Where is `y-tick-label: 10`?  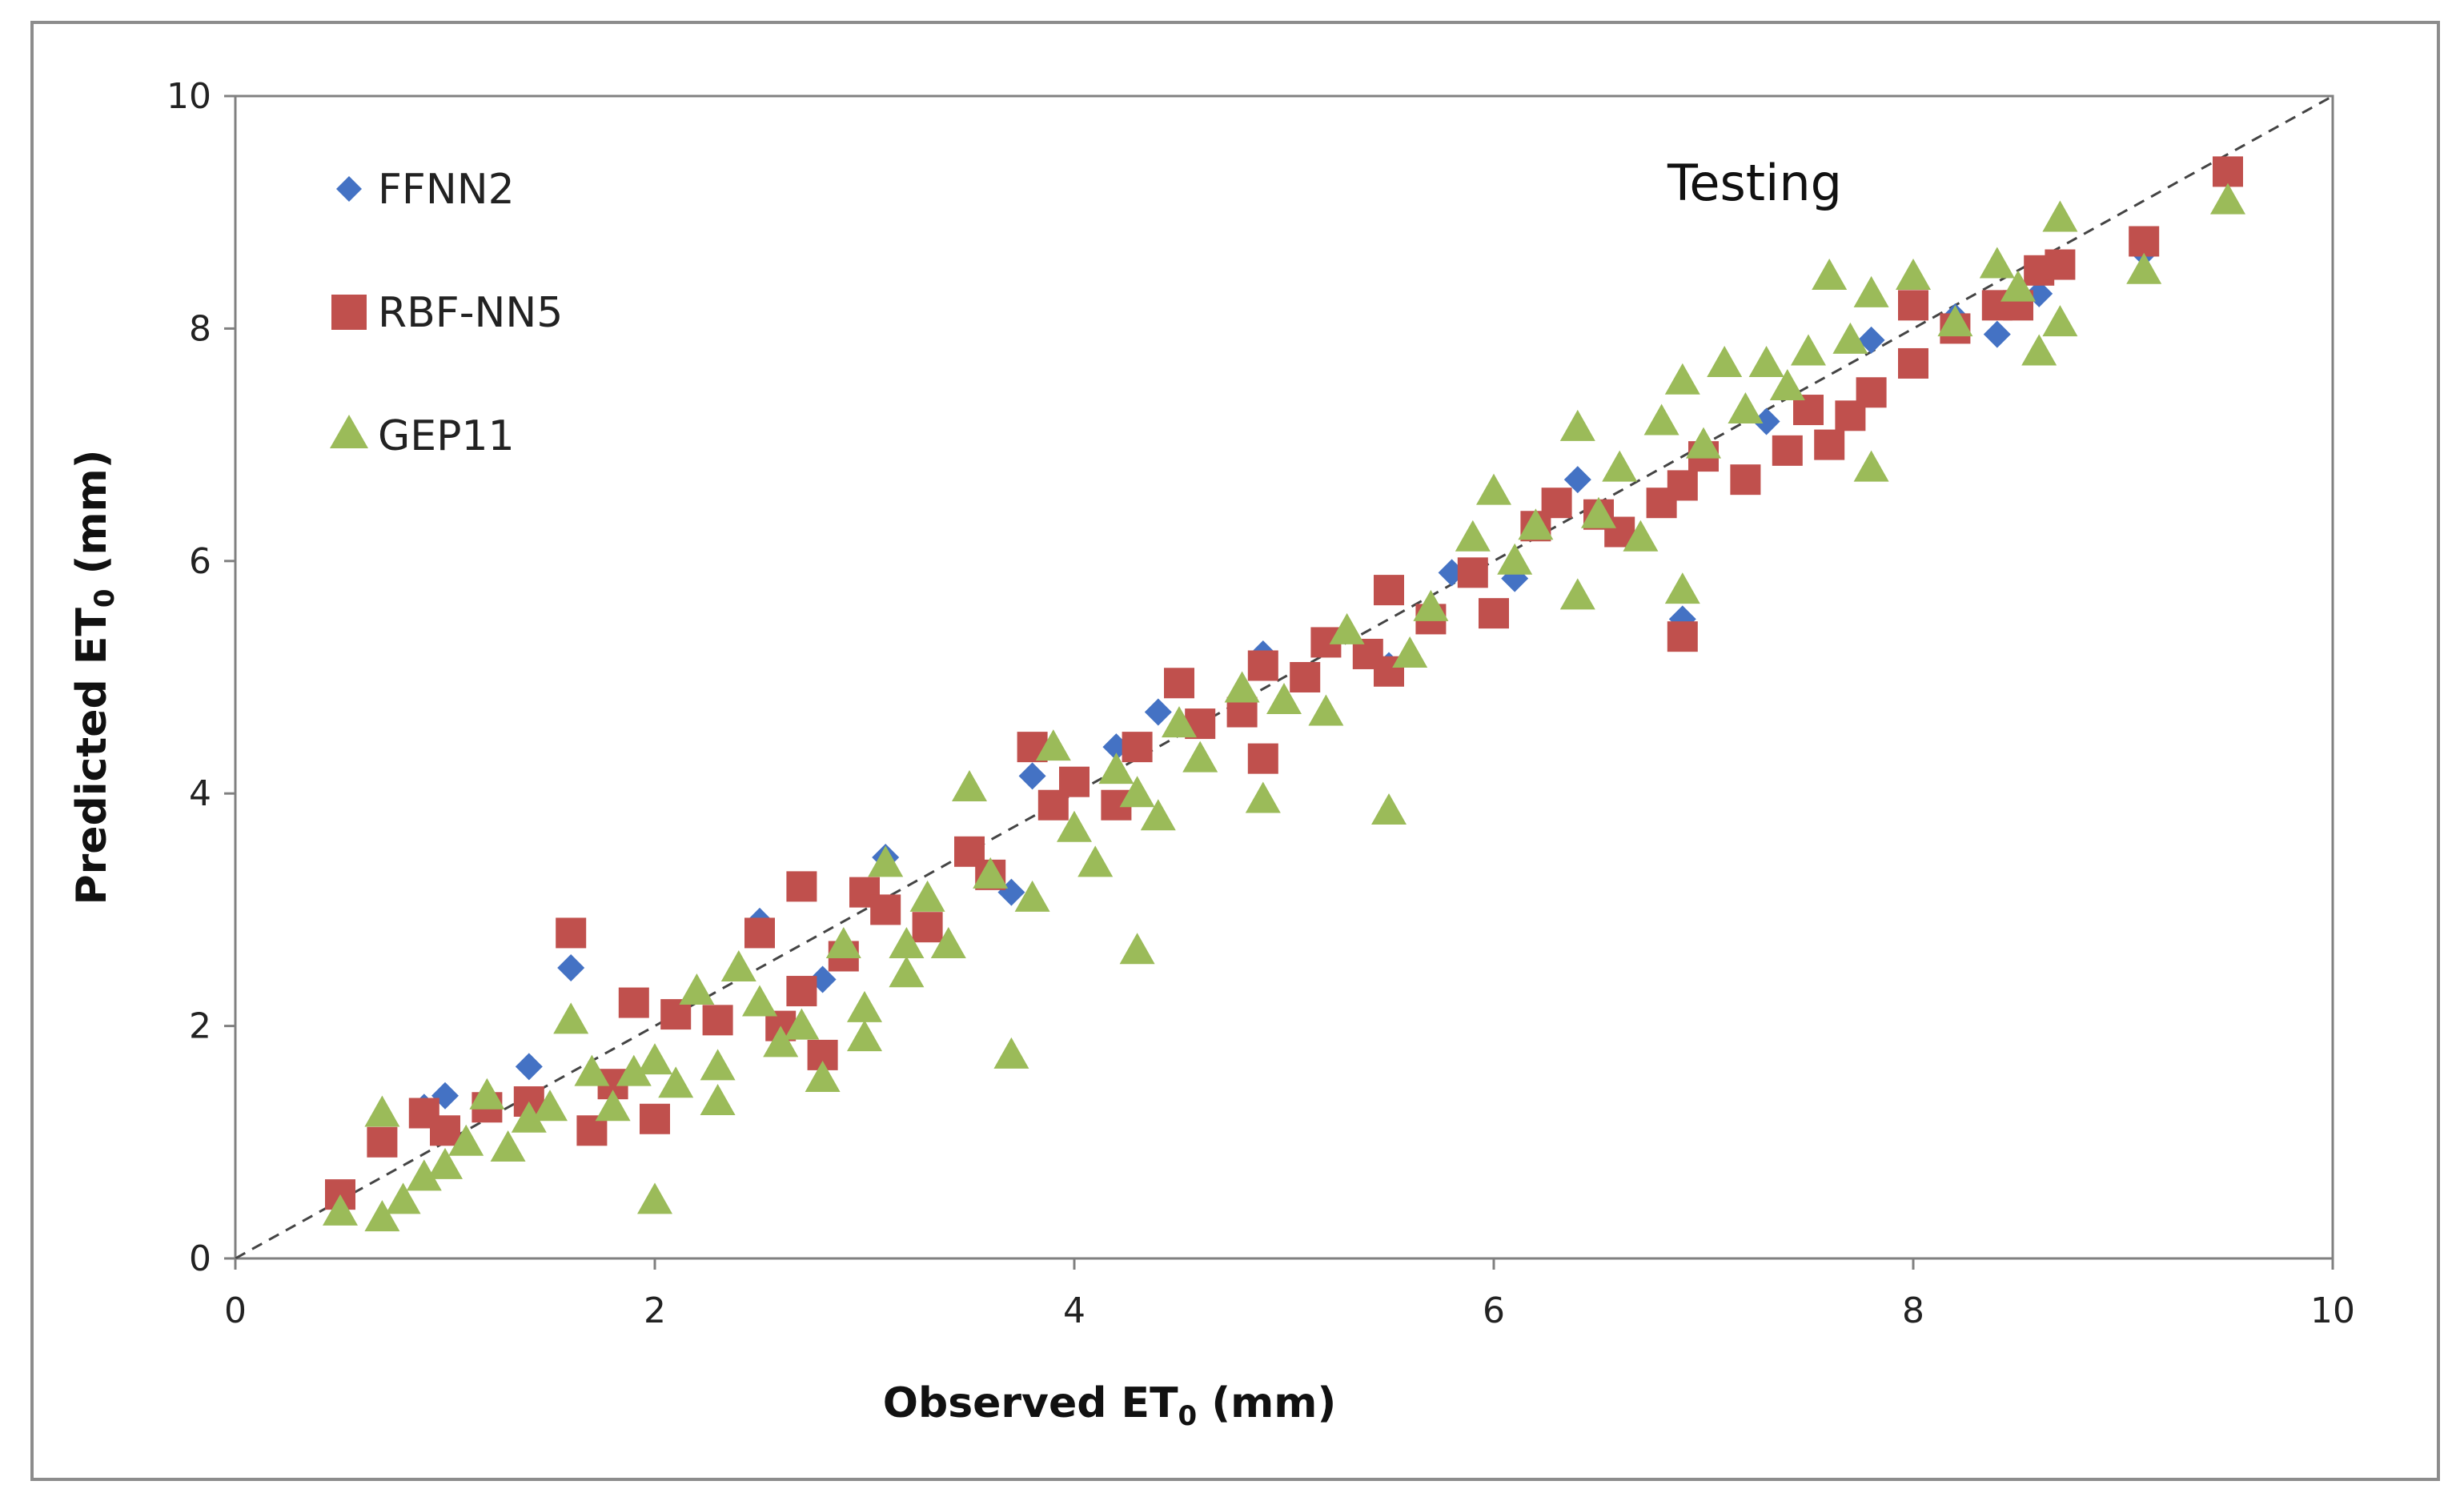 y-tick-label: 10 is located at coordinates (189, 96).